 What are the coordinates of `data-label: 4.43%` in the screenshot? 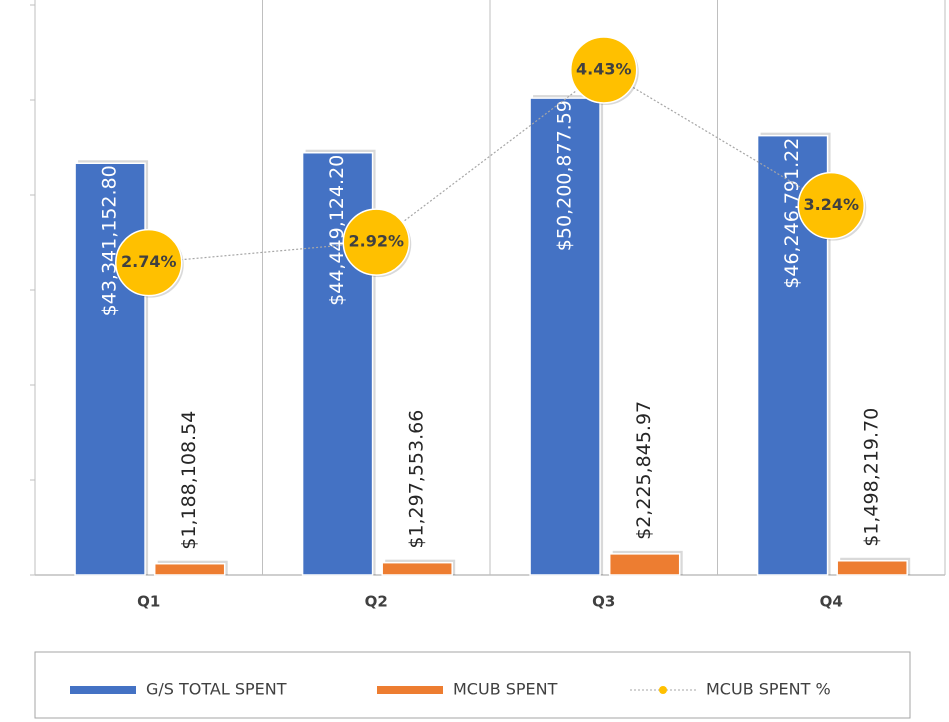 It's located at (604, 68).